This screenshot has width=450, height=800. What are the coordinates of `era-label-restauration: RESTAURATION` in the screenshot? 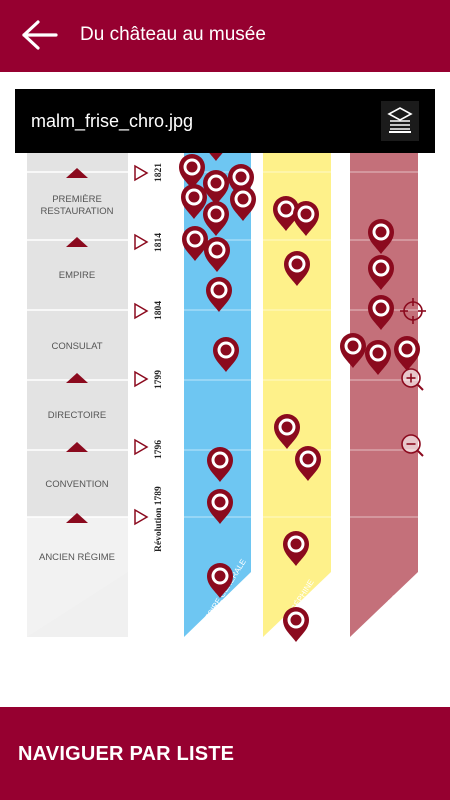 It's located at (76, 211).